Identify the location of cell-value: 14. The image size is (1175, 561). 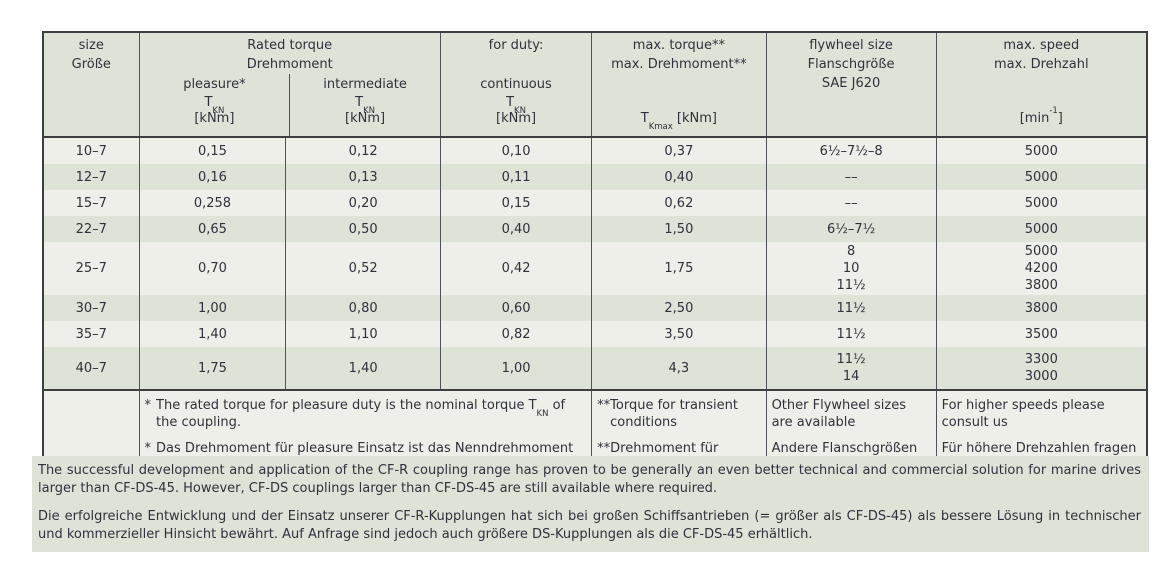
(851, 376).